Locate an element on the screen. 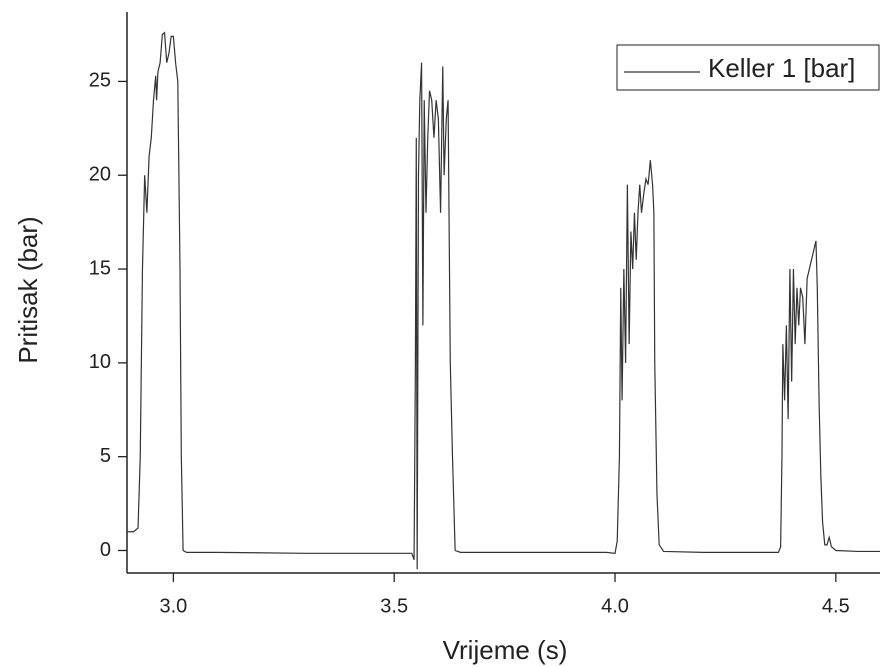 Image resolution: width=880 pixels, height=667 pixels. x-tick-label: 3.0 is located at coordinates (173, 606).